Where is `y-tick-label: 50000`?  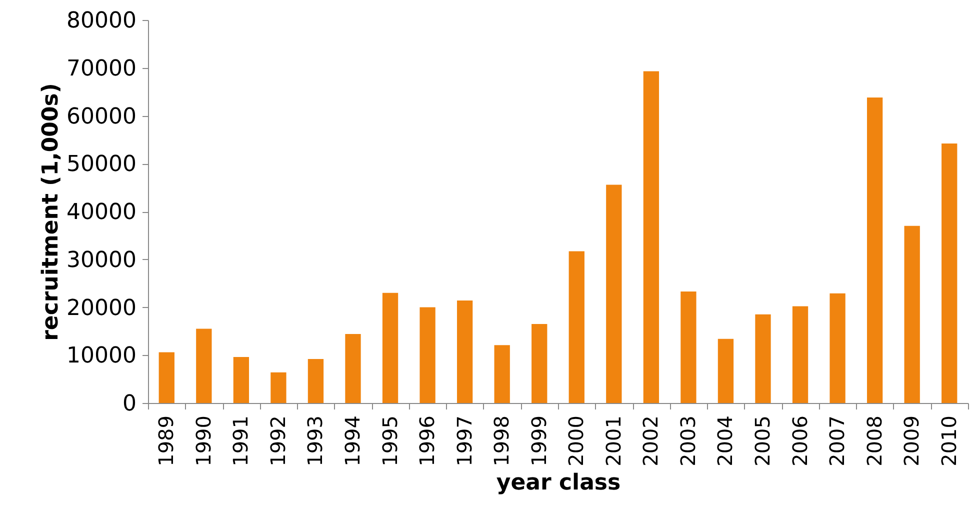 y-tick-label: 50000 is located at coordinates (101, 165).